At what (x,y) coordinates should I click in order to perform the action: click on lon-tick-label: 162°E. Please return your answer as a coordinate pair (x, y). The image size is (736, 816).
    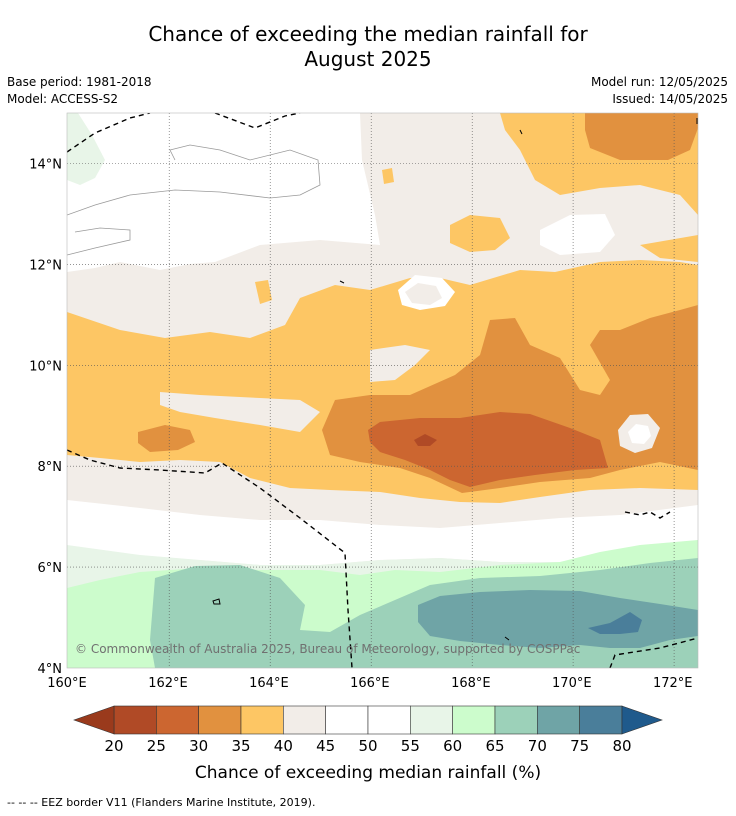
    Looking at the image, I should click on (168, 683).